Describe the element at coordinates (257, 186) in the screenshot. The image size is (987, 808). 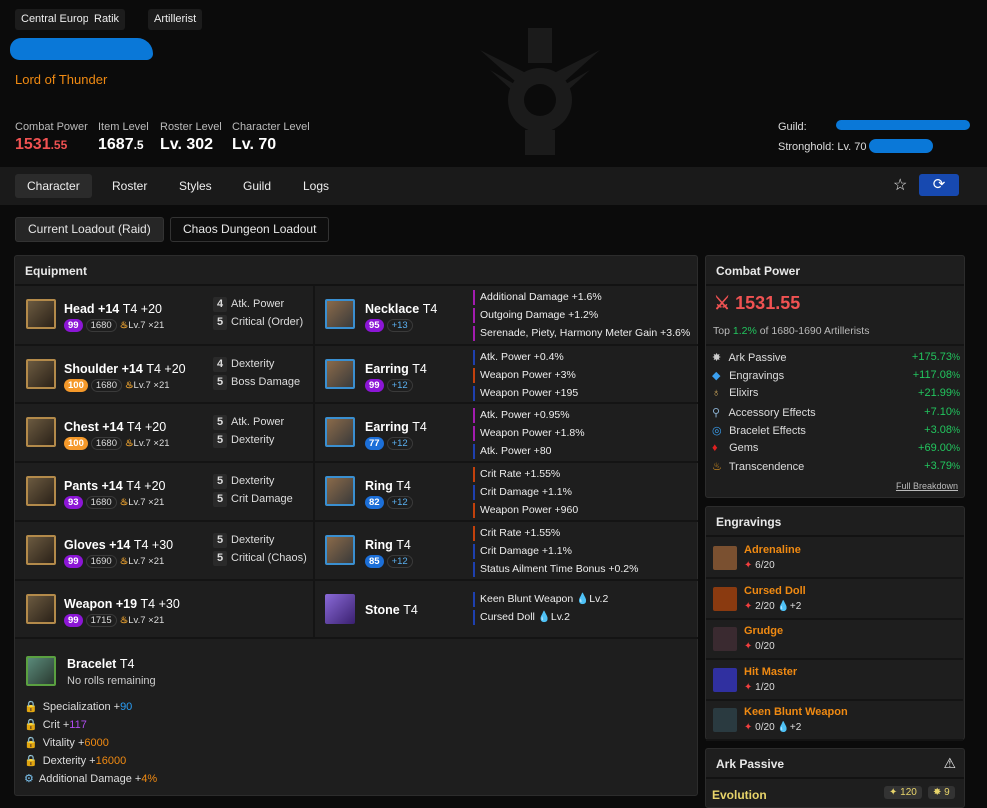
I see `tab-guild: Guild` at that location.